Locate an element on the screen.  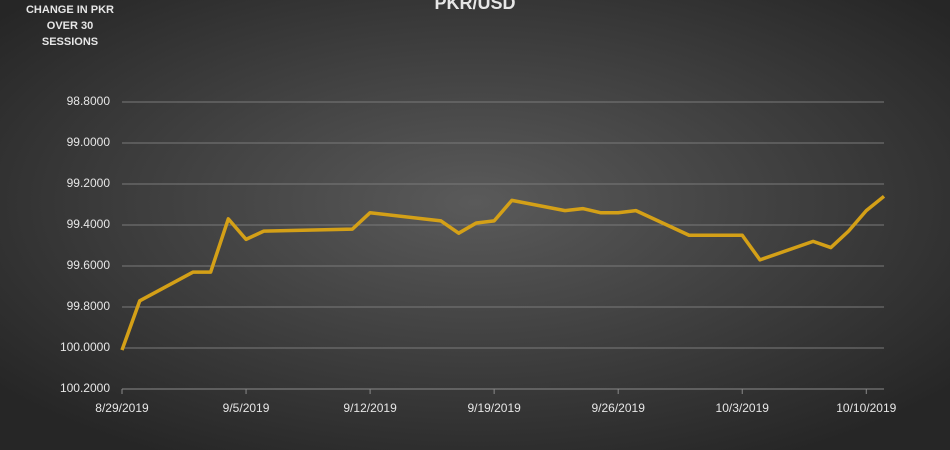
x-tick-label: 10/3/2019 is located at coordinates (743, 408).